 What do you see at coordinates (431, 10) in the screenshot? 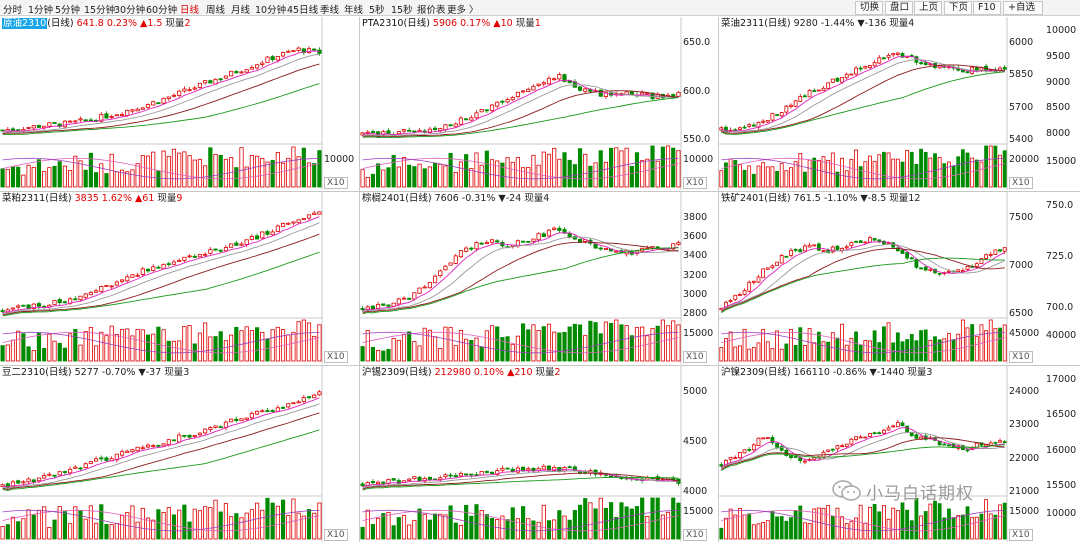
I see `period-tab-15: 报价表` at bounding box center [431, 10].